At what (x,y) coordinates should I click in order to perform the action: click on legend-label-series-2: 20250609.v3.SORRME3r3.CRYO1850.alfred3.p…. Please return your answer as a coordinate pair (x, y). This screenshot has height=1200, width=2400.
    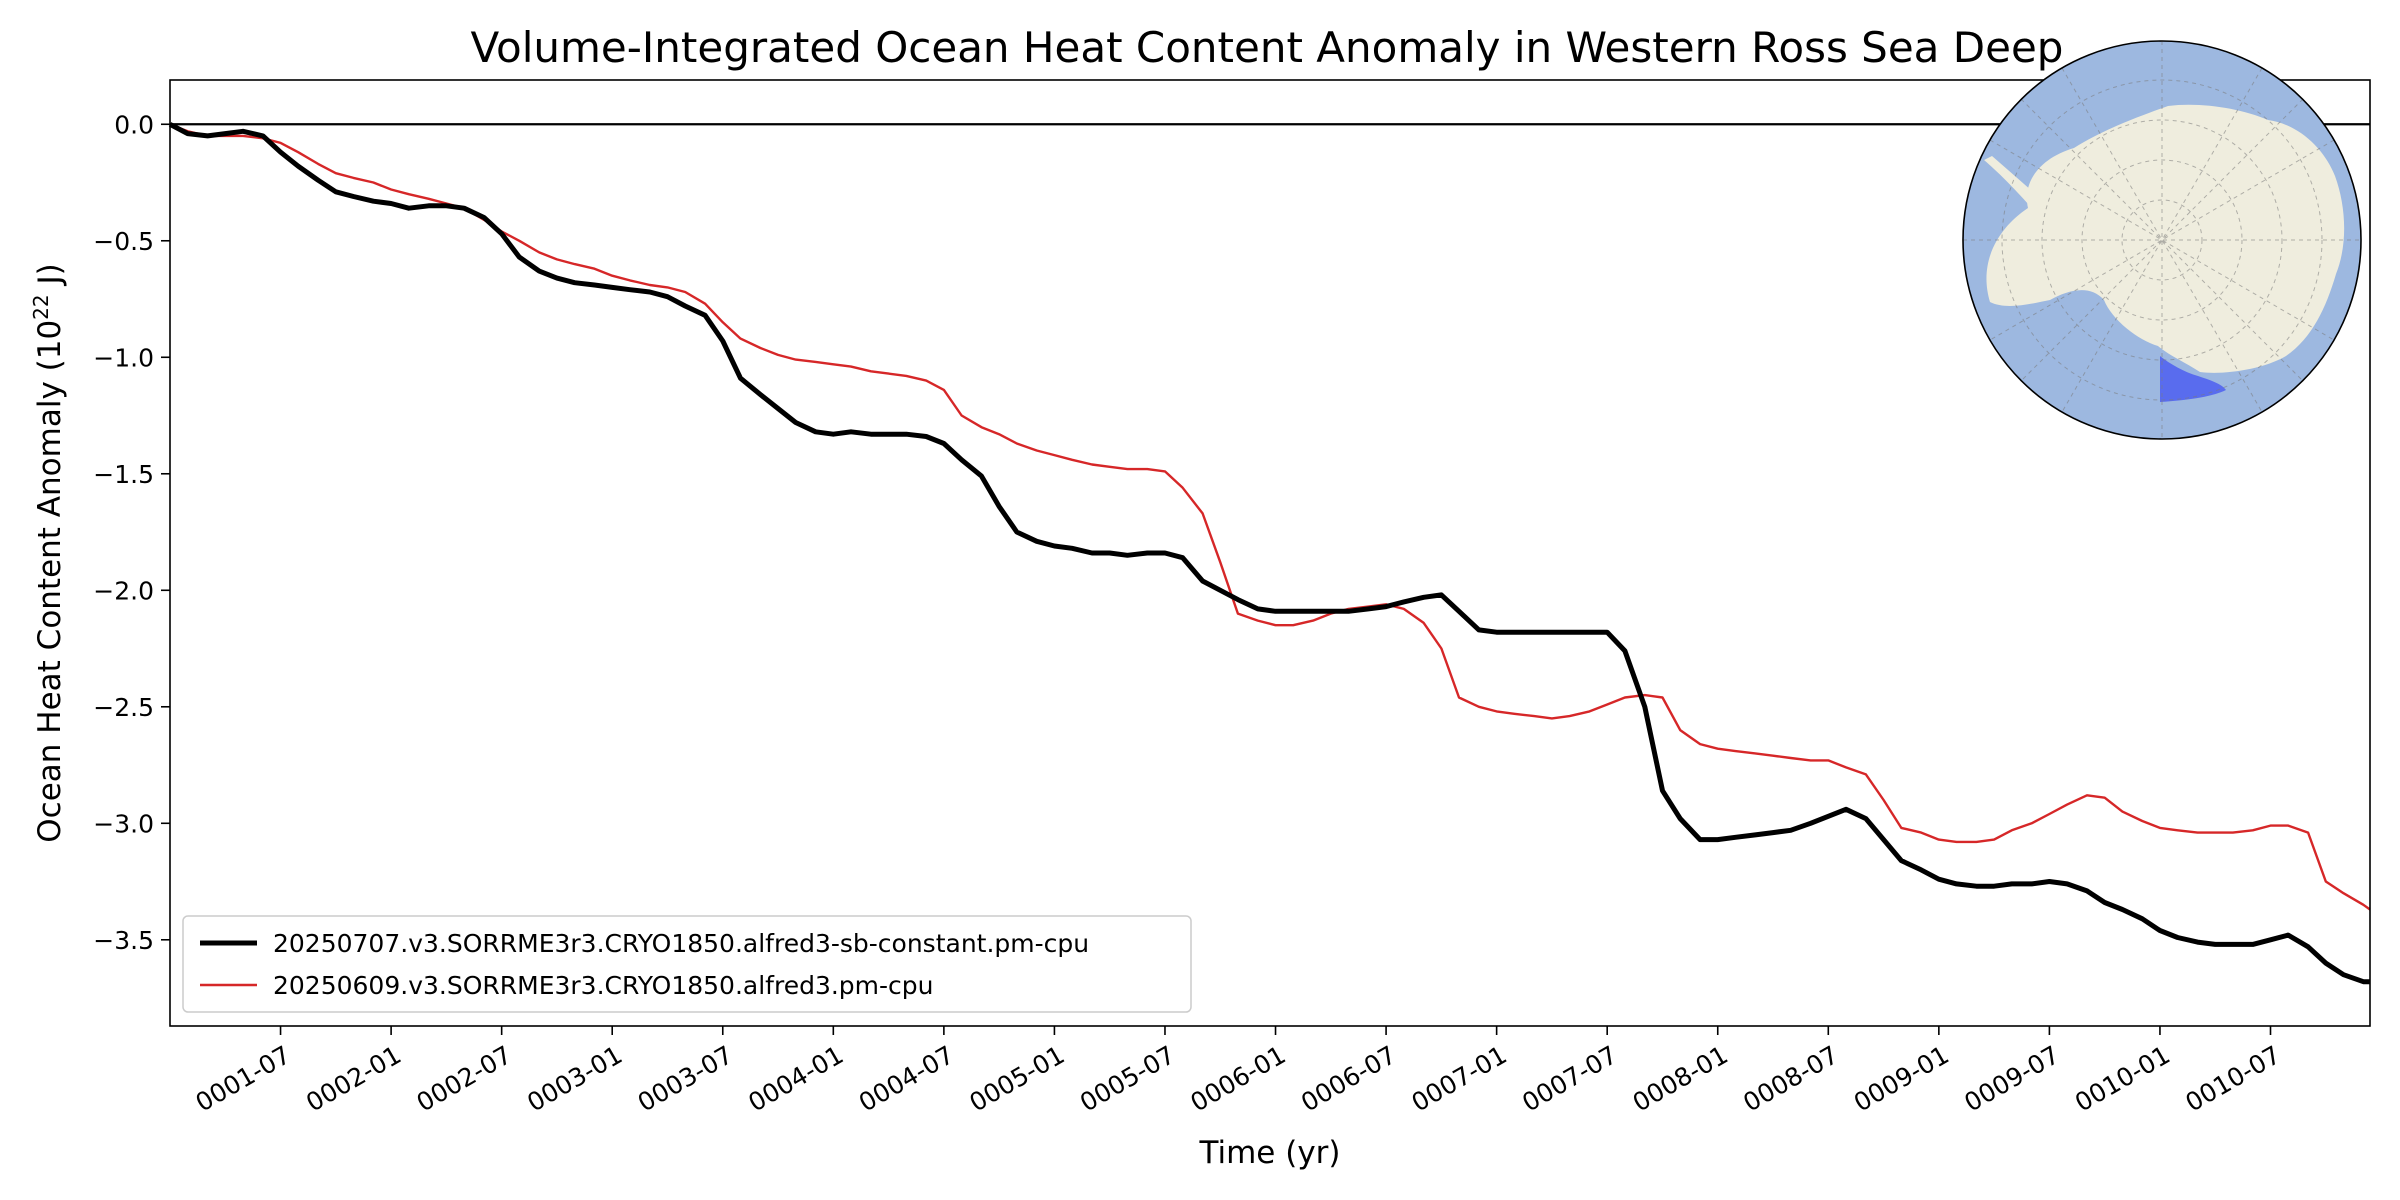
    Looking at the image, I should click on (603, 985).